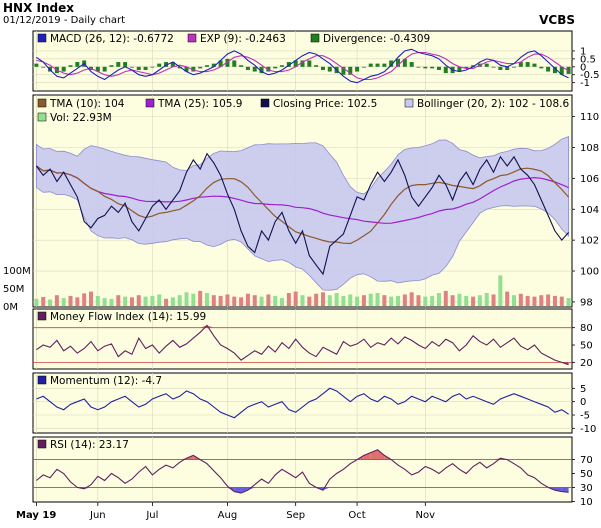 The image size is (601, 528). Describe the element at coordinates (356, 515) in the screenshot. I see `x-tick-label: Oct` at that location.